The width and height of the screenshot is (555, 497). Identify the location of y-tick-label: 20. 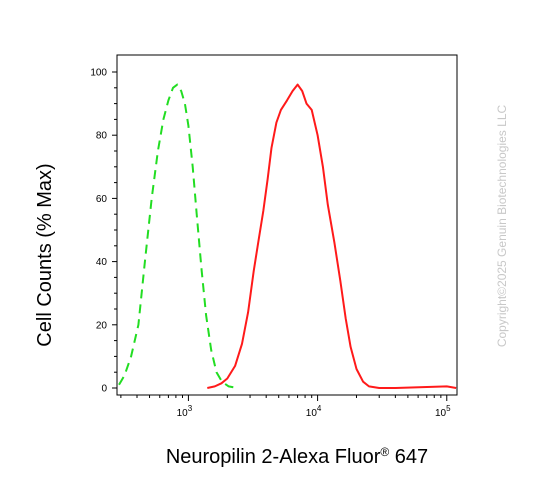
(102, 325).